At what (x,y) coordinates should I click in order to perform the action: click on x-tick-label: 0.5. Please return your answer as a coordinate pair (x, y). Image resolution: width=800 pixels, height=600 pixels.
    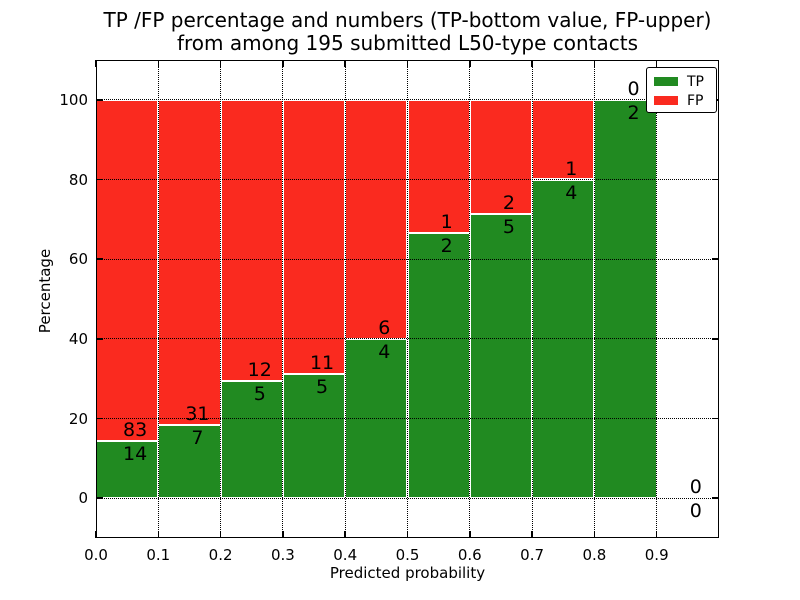
    Looking at the image, I should click on (407, 555).